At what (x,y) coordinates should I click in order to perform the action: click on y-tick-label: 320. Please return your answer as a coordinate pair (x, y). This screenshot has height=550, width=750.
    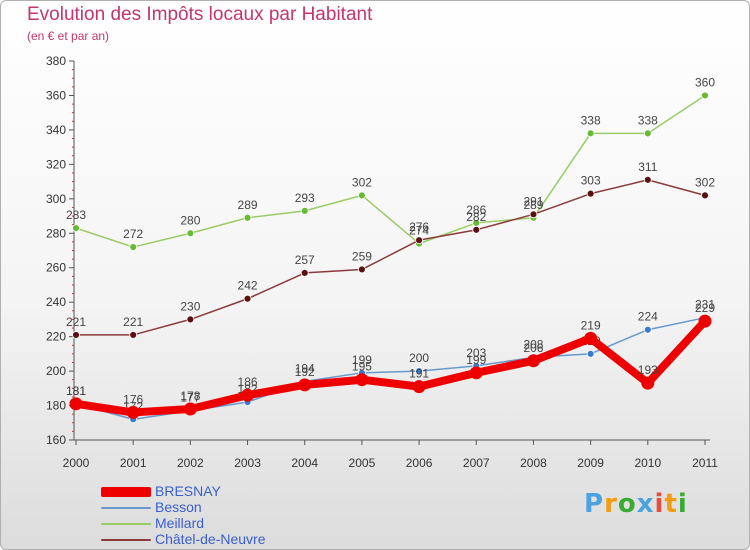
    Looking at the image, I should click on (56, 164).